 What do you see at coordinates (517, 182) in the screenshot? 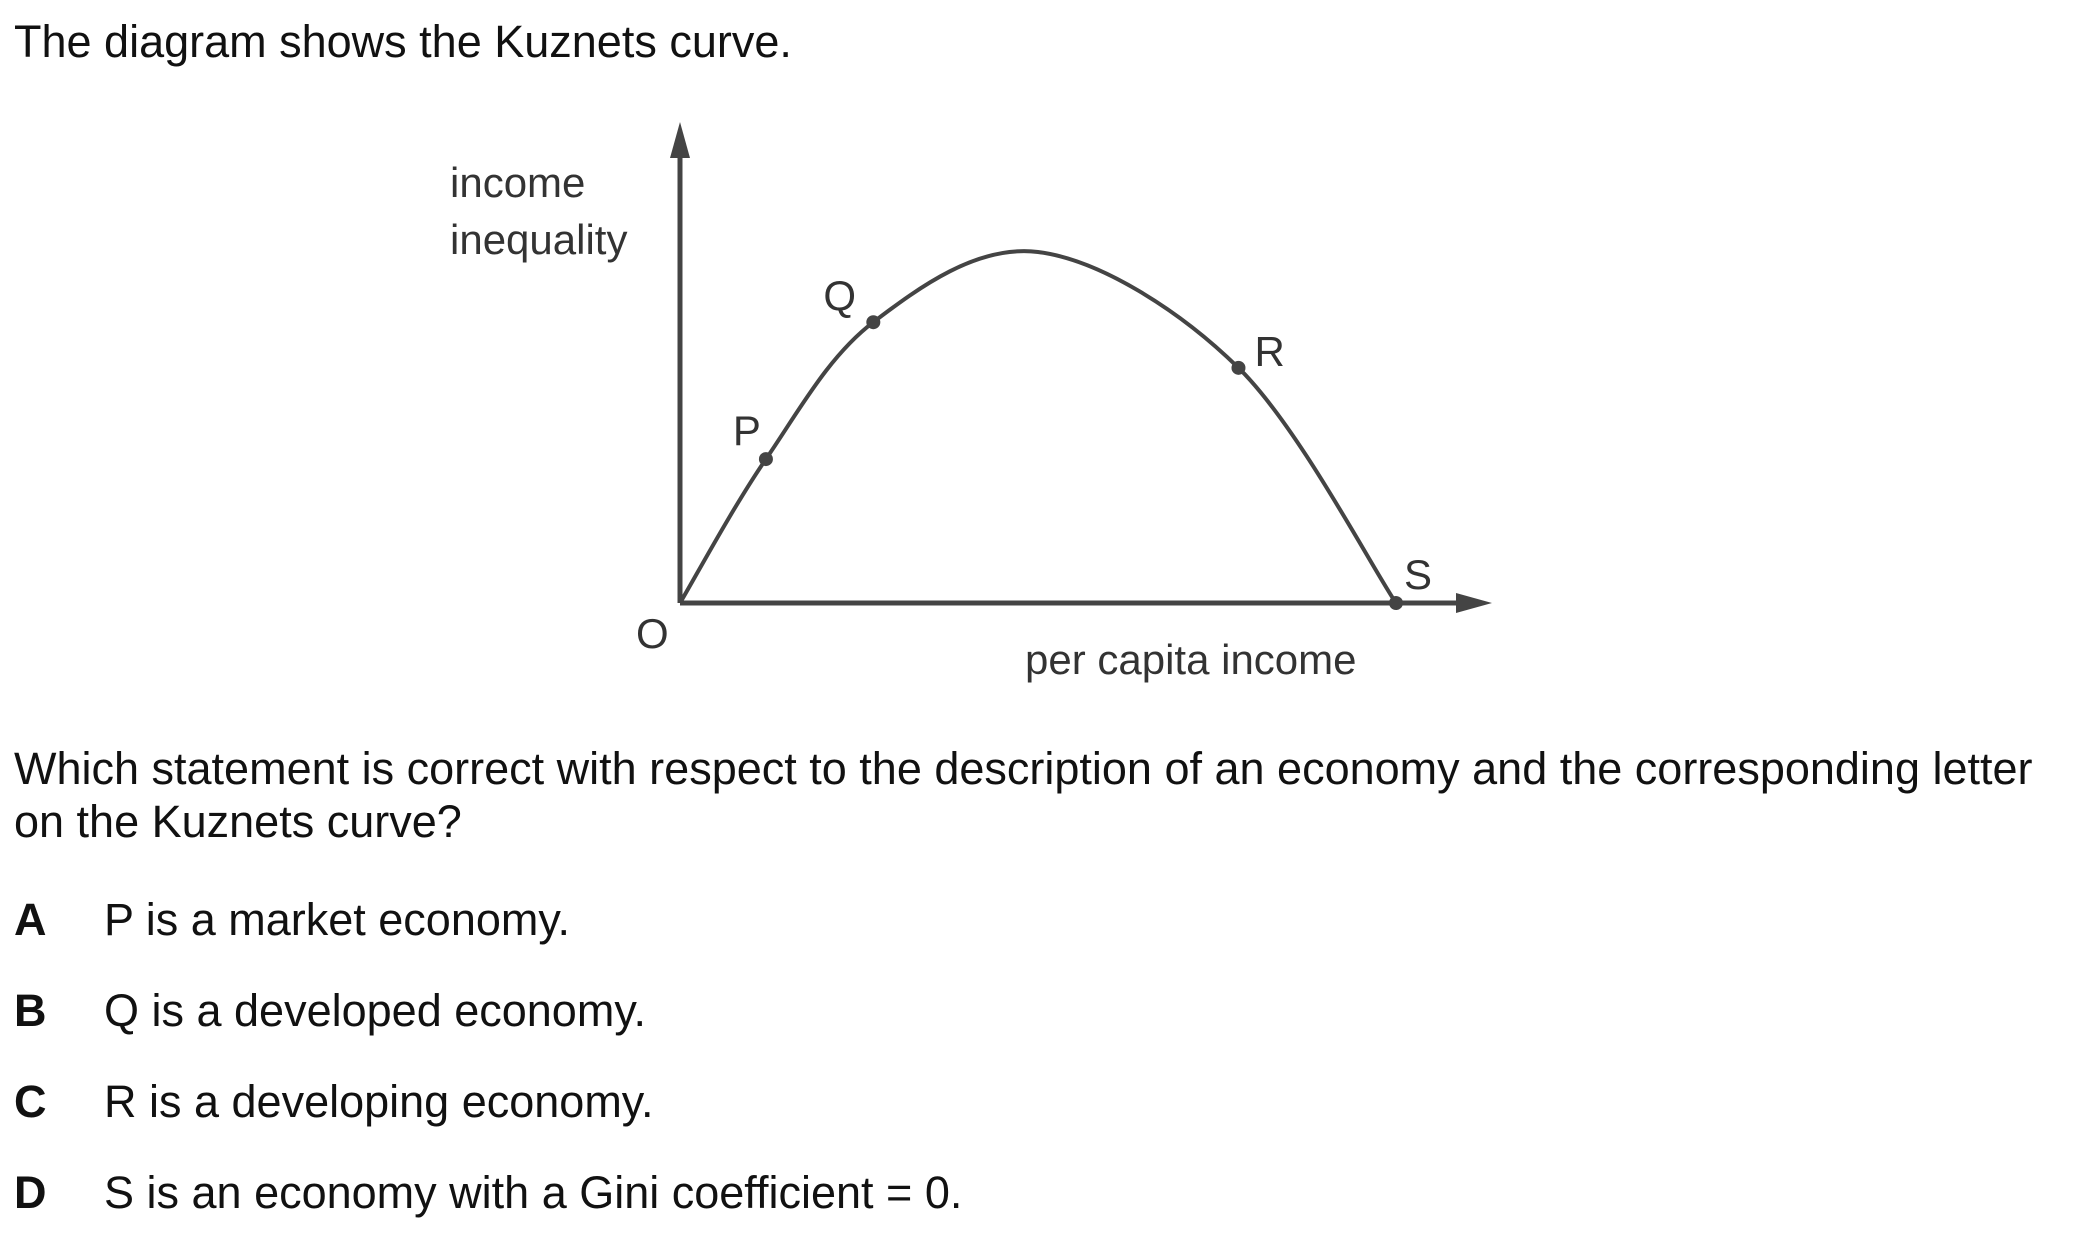
I see `y-axis-label-line-1: income` at bounding box center [517, 182].